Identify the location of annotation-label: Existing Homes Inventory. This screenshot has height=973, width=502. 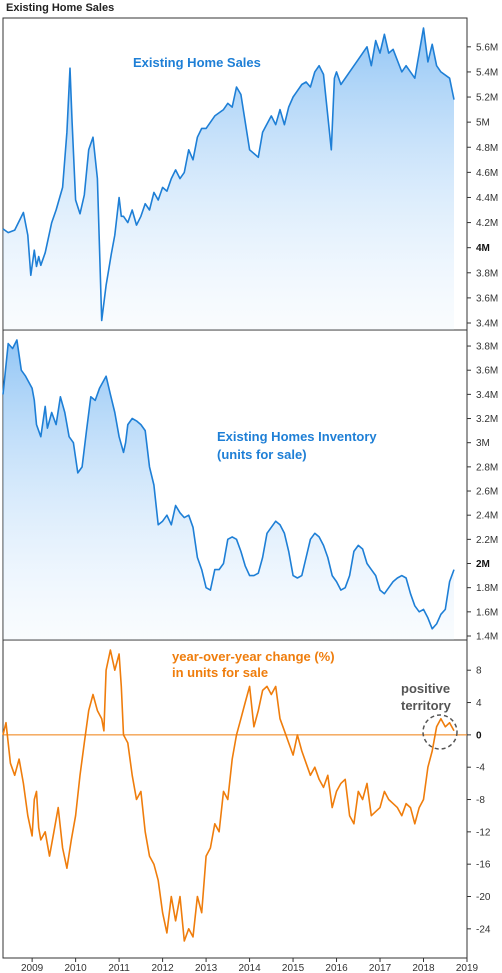
(297, 436).